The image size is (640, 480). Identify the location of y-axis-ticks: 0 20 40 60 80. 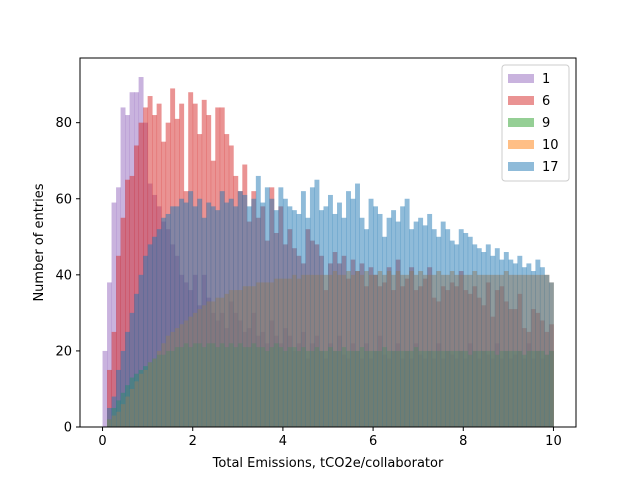
(67, 276).